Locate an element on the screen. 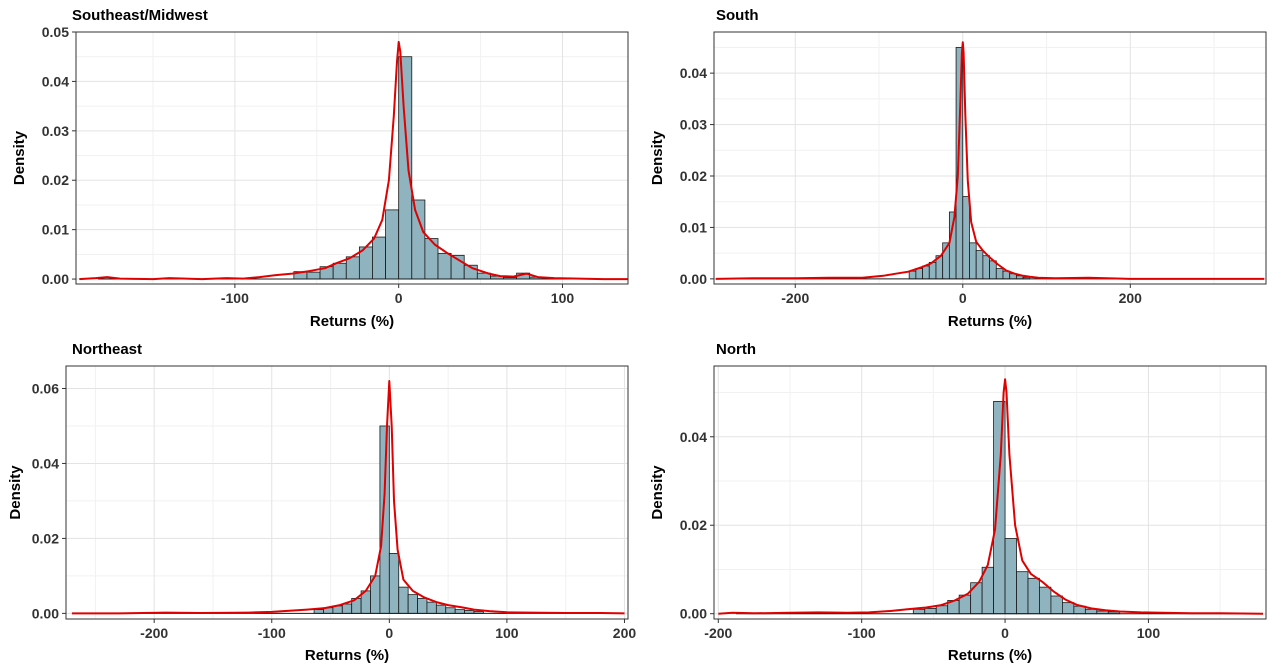 The width and height of the screenshot is (1283, 665). y-tick-label: 0.03 is located at coordinates (55, 131).